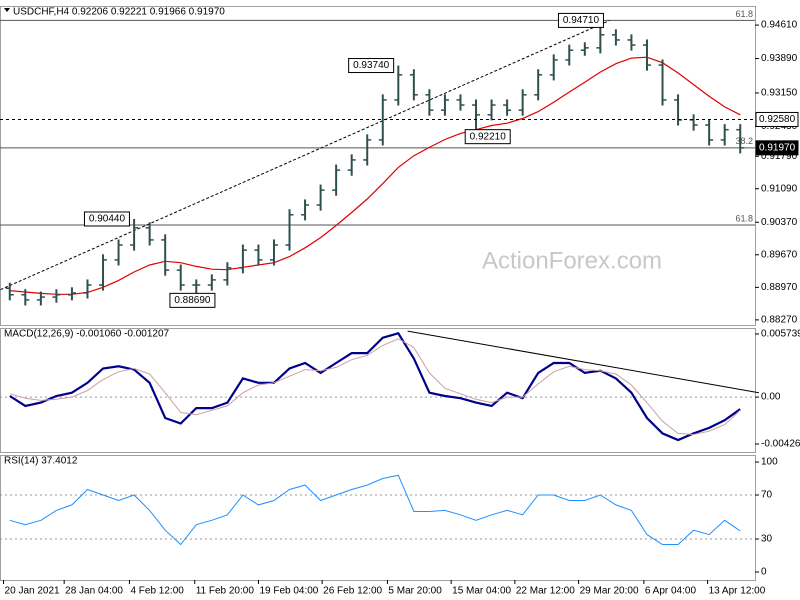  I want to click on x-tick-label: 15 Mar 04:00, so click(481, 591).